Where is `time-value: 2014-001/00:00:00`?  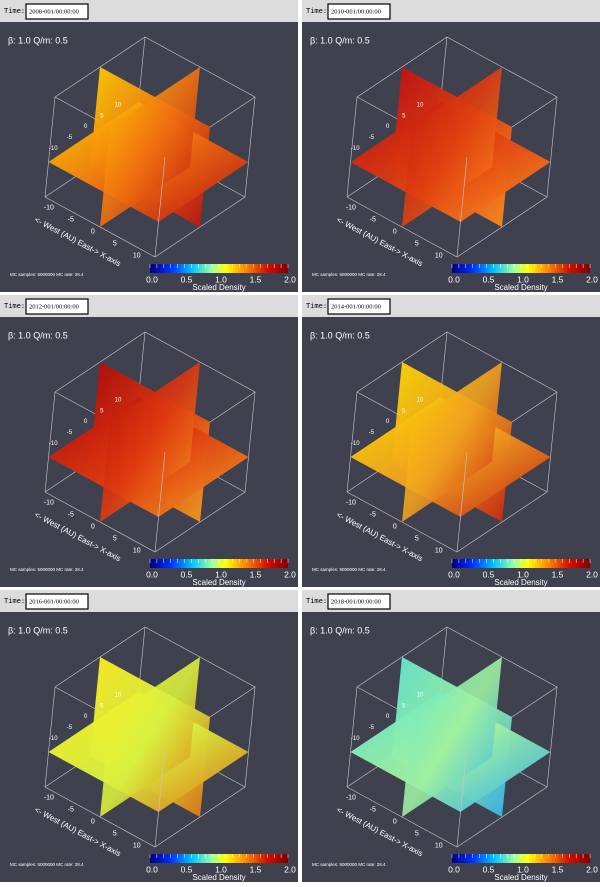
time-value: 2014-001/00:00:00 is located at coordinates (356, 306).